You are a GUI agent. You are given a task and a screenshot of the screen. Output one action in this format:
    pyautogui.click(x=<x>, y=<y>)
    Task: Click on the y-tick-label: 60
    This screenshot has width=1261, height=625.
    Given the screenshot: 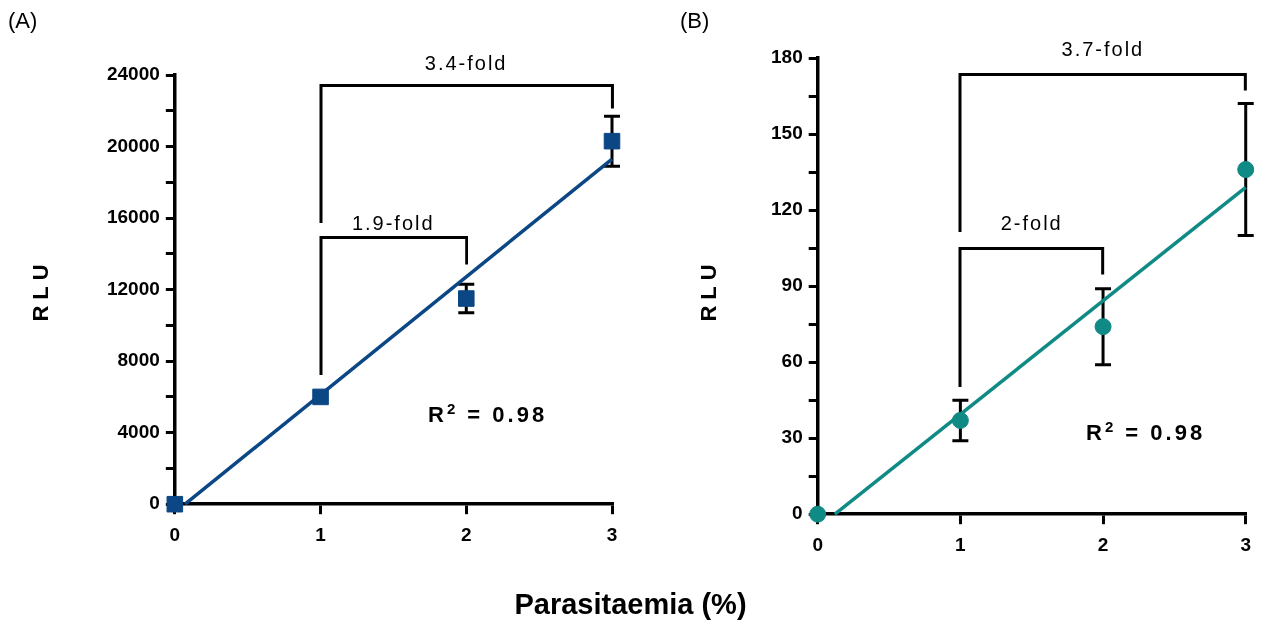 What is the action you would take?
    pyautogui.click(x=792, y=361)
    